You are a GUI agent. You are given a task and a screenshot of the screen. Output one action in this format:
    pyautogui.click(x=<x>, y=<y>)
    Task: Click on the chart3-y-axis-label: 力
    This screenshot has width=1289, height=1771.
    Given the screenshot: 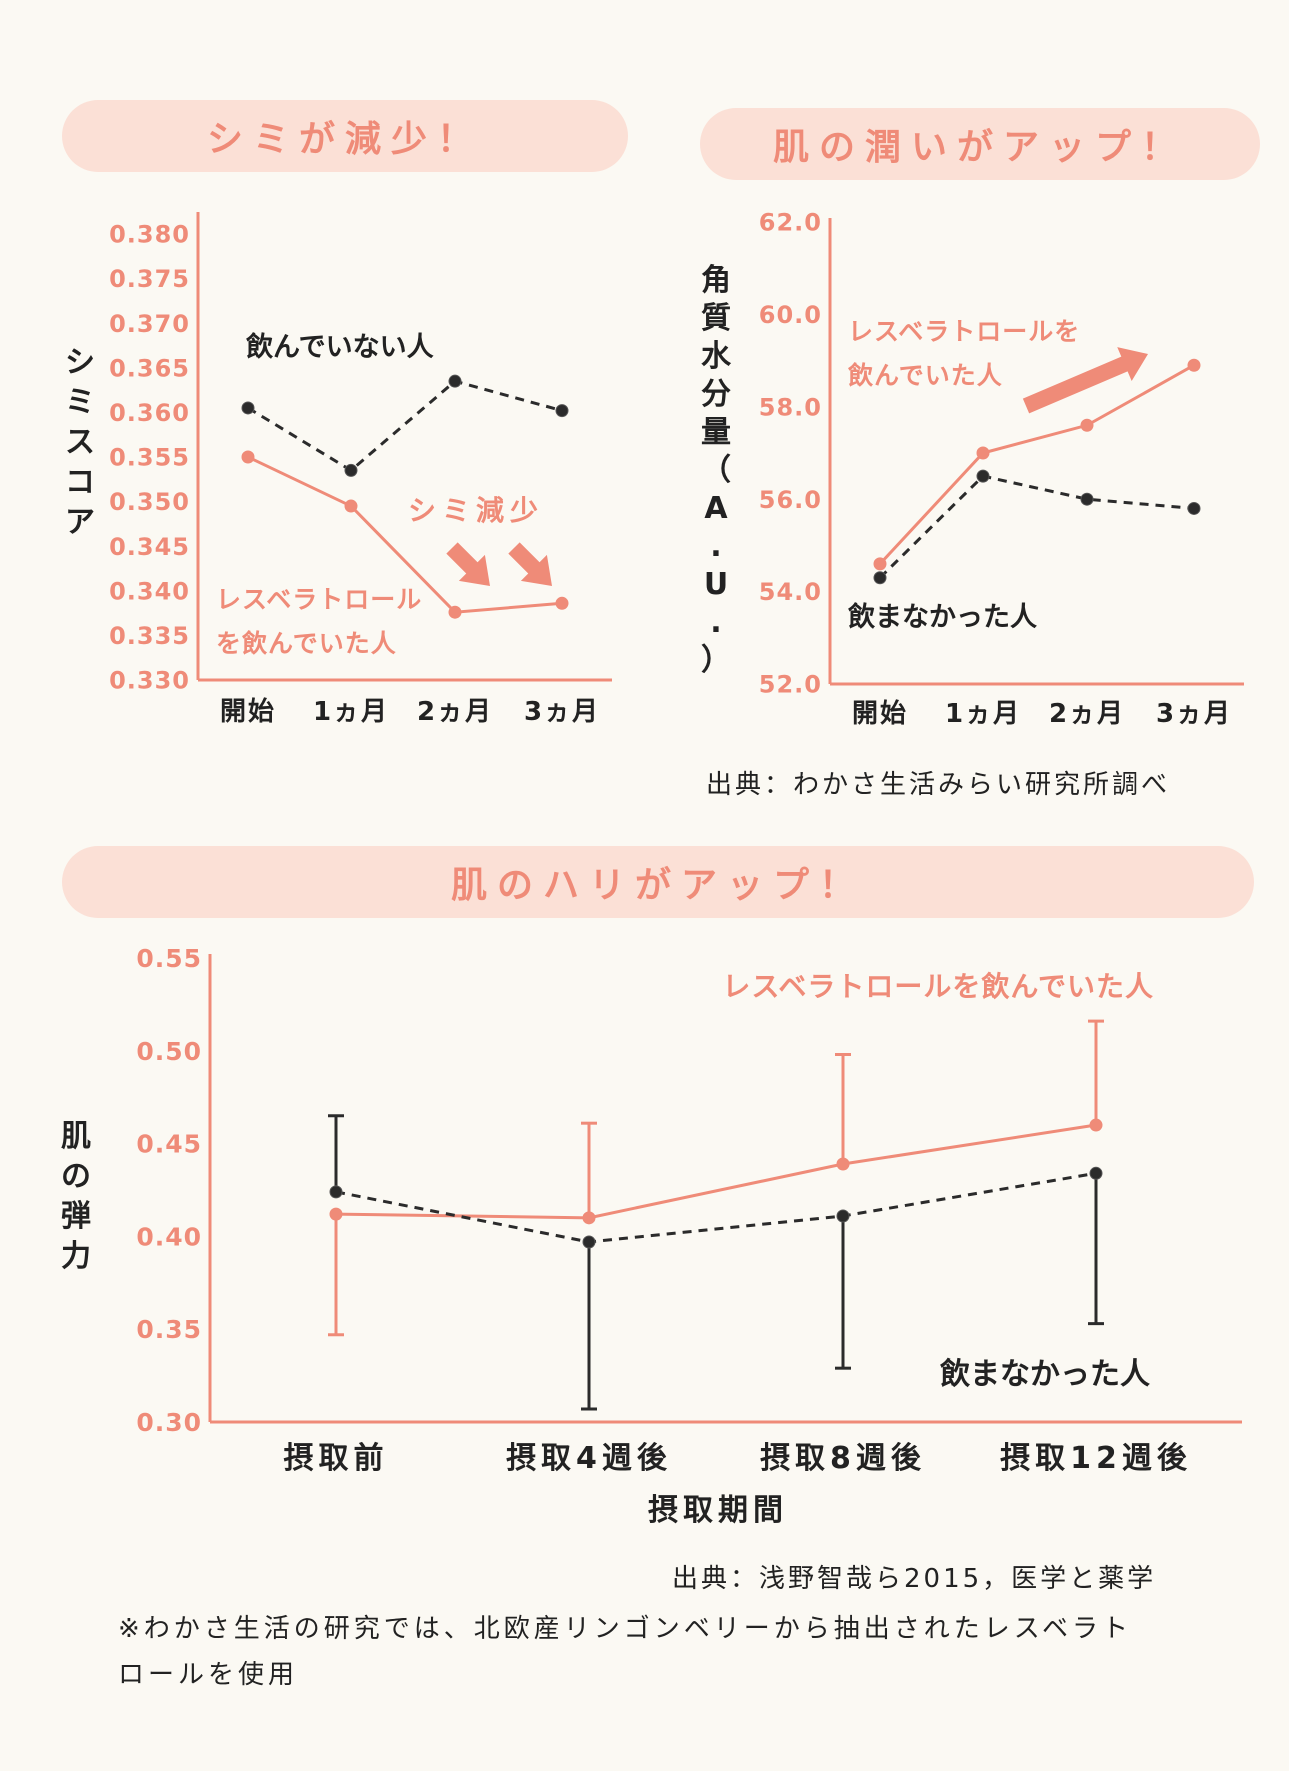 What is the action you would take?
    pyautogui.click(x=76, y=1256)
    